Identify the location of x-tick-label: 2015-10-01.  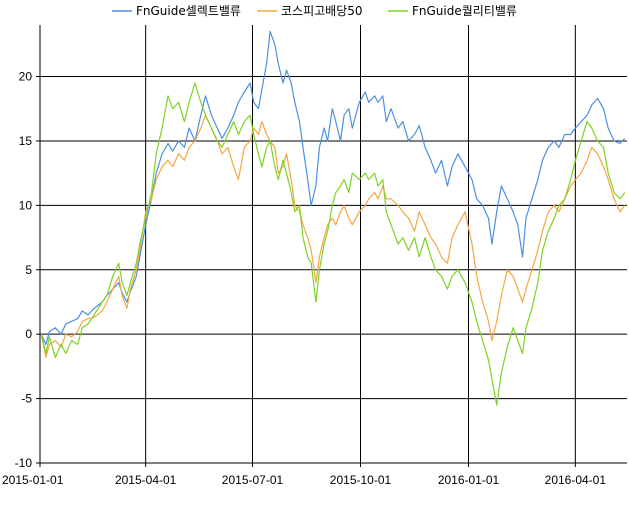
(361, 480).